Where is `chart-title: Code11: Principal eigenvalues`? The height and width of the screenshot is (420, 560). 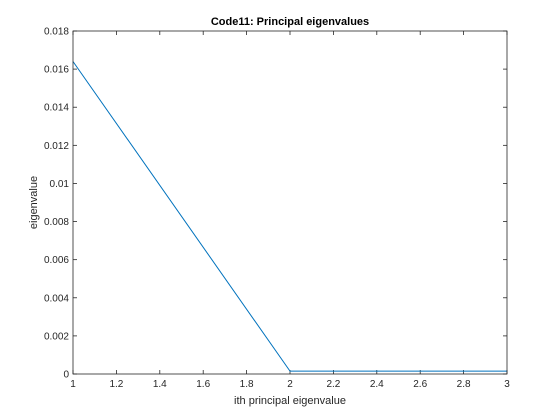
chart-title: Code11: Principal eigenvalues is located at coordinates (290, 22).